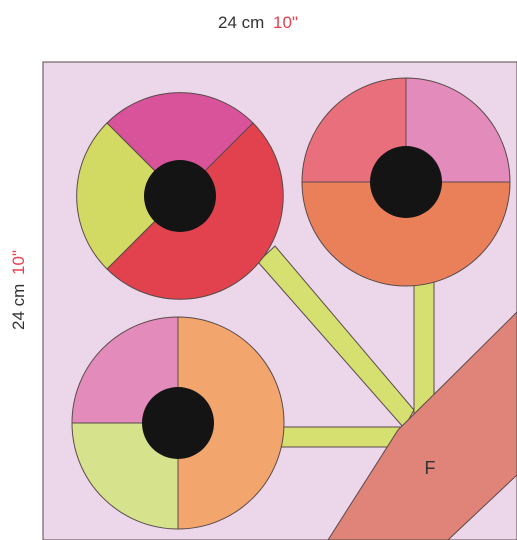  I want to click on top-dimension-label: 24 cm 10", so click(258, 22).